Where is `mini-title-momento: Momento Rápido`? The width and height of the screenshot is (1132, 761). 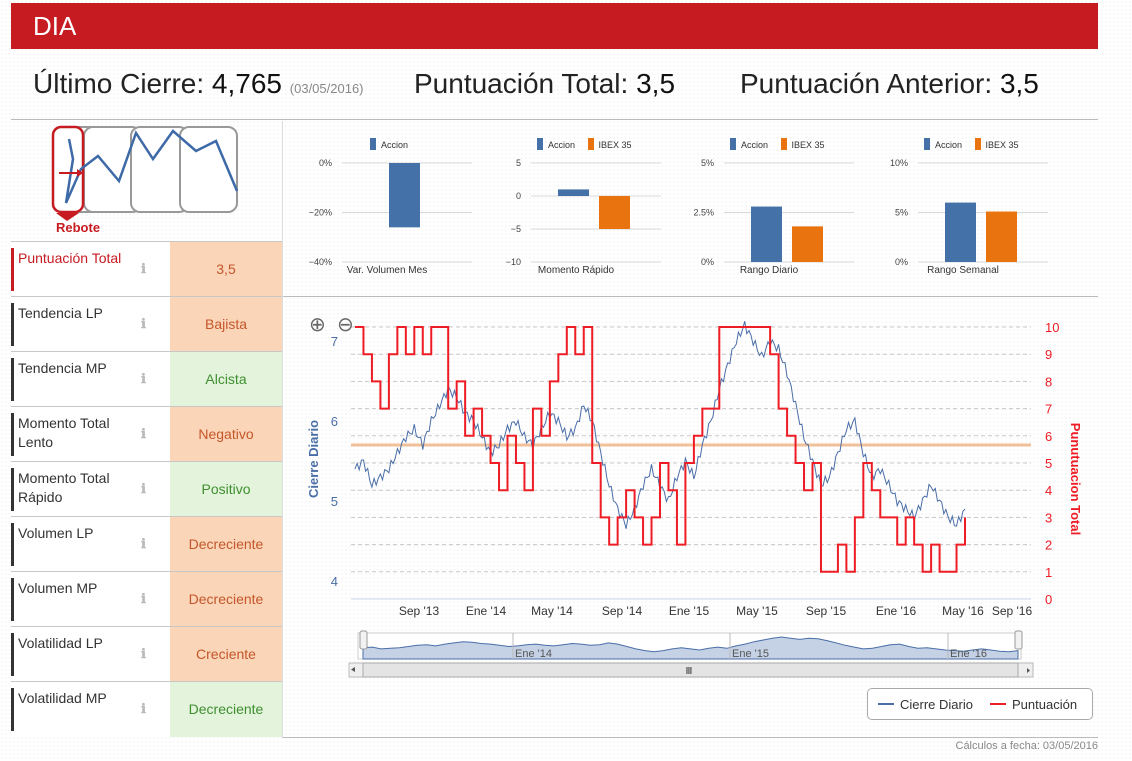
mini-title-momento: Momento Rápido is located at coordinates (576, 270).